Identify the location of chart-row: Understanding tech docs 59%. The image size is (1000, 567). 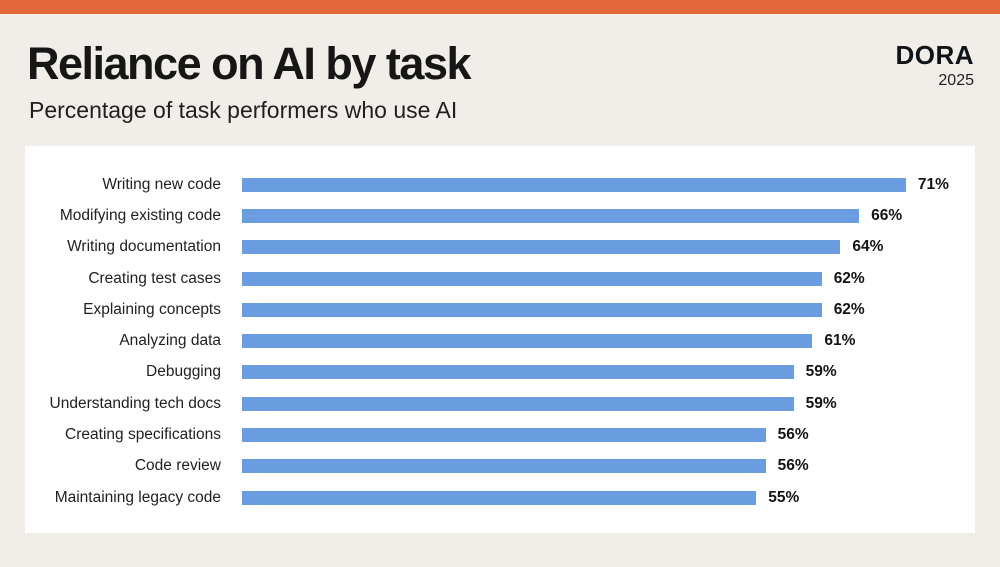
(500, 403).